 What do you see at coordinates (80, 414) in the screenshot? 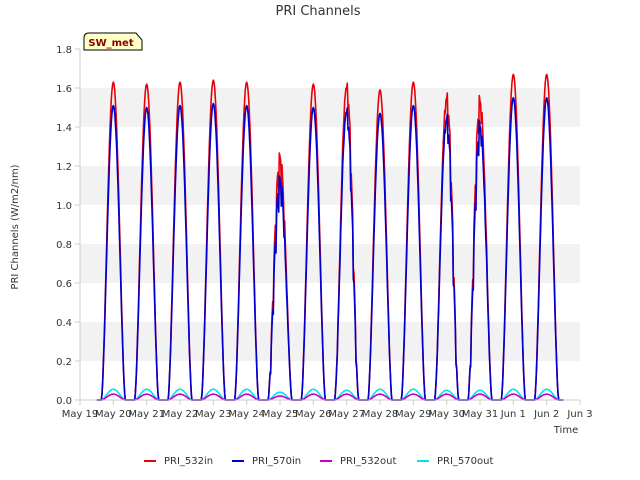
I see `x-tick-label: May 19` at bounding box center [80, 414].